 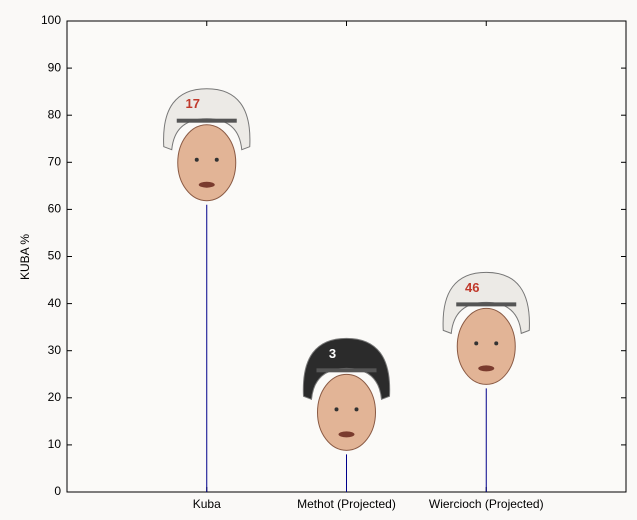 What do you see at coordinates (55, 67) in the screenshot?
I see `y-tick-label: 90` at bounding box center [55, 67].